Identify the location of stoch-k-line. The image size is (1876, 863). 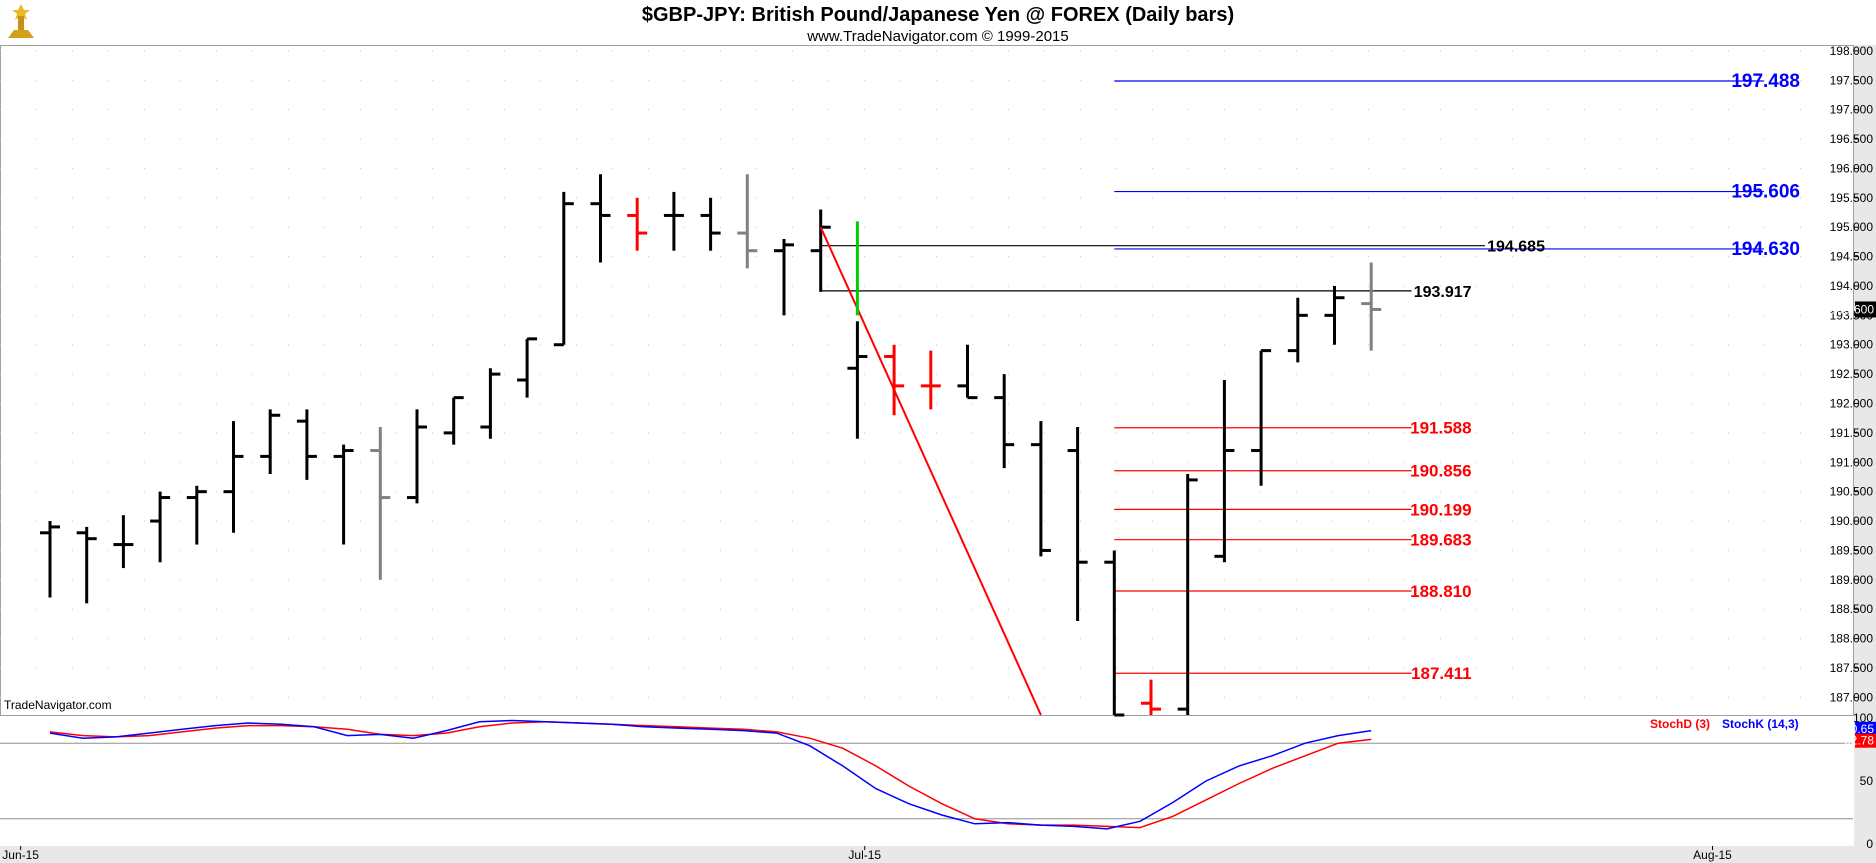
(710, 774).